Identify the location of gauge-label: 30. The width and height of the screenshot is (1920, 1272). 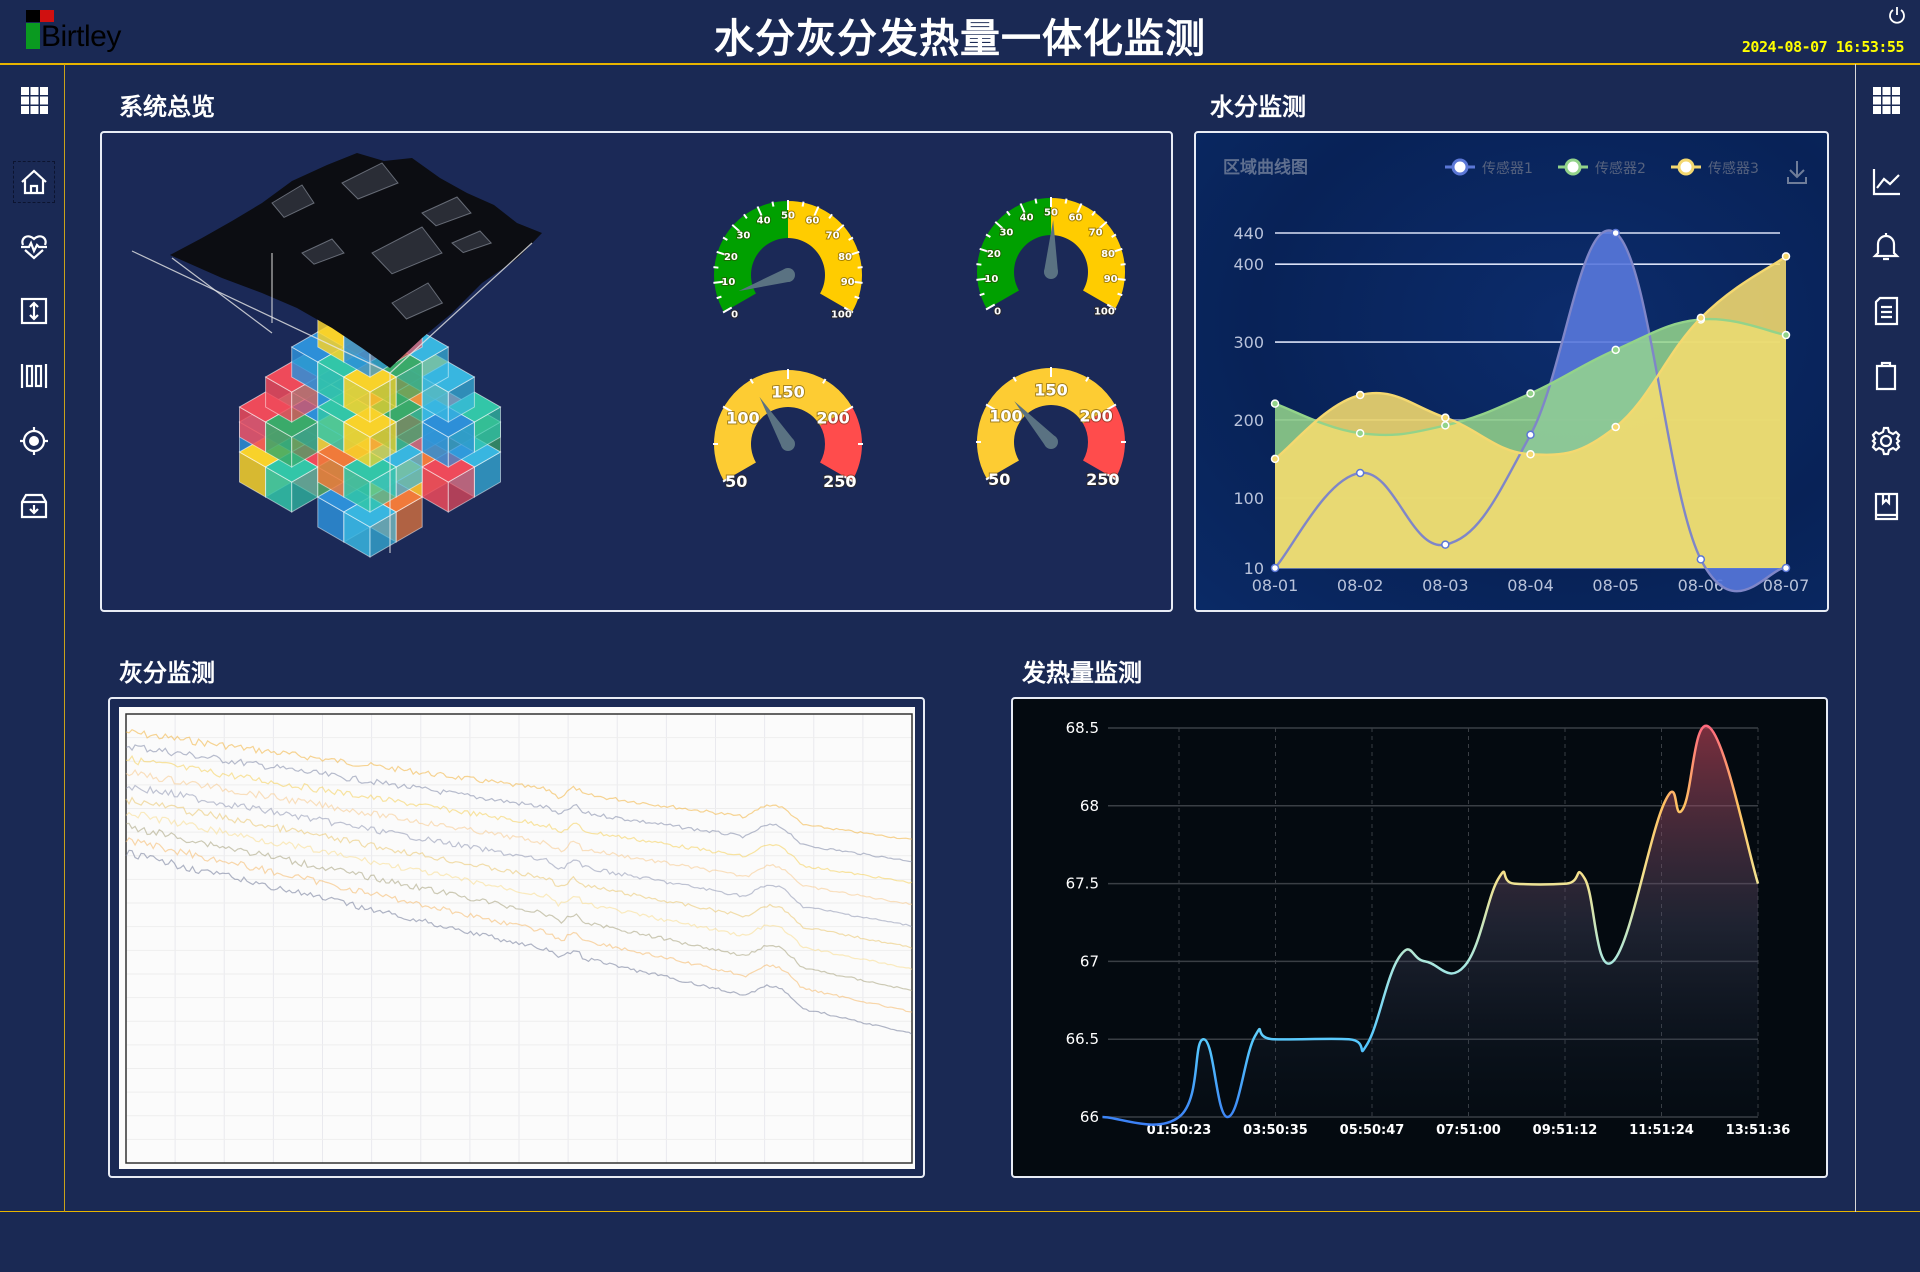
(1006, 232).